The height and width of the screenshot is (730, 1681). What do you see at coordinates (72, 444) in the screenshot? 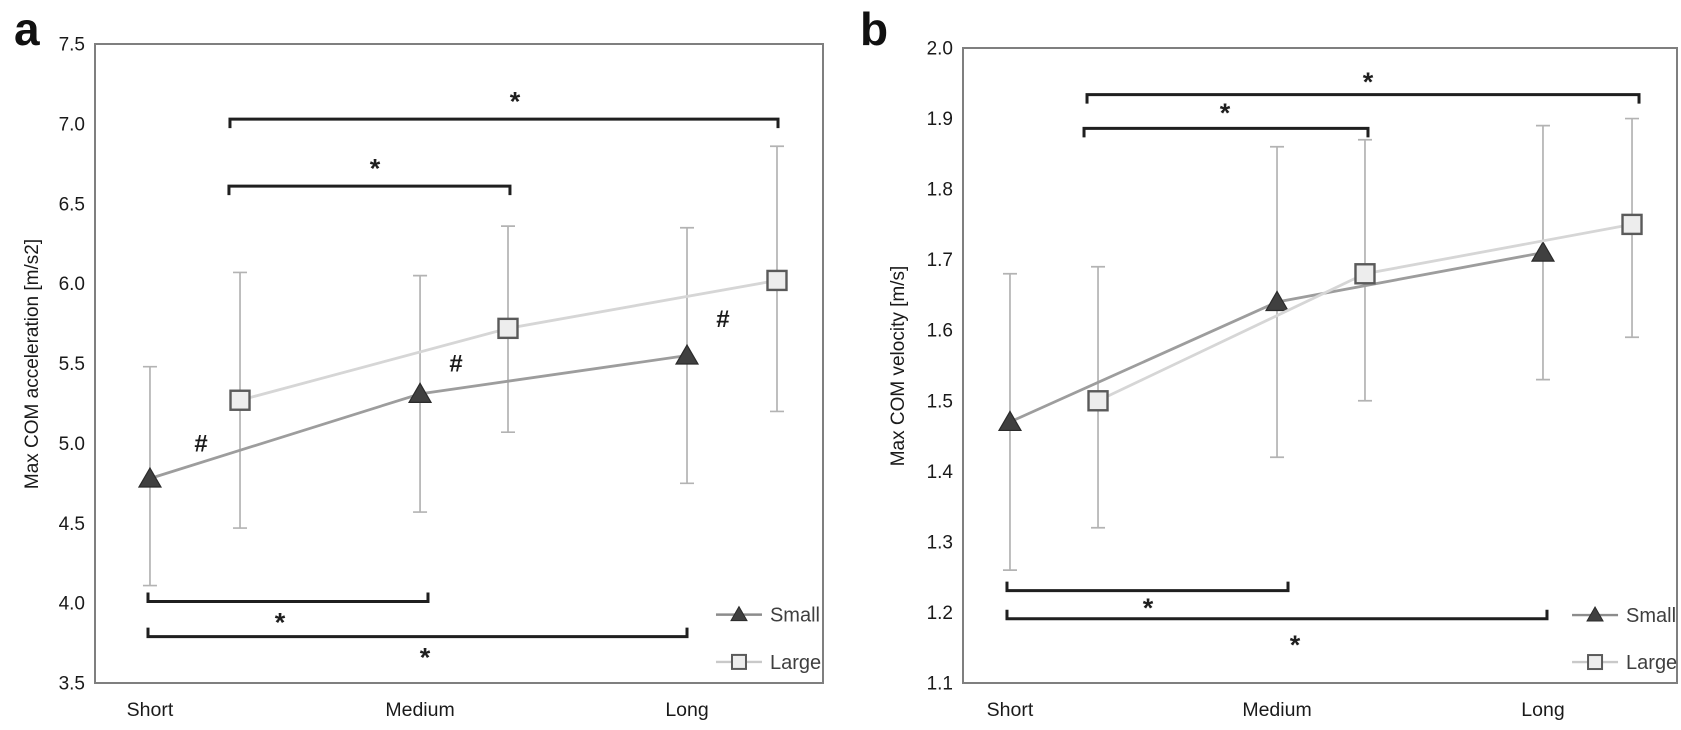
I see `y-tick-label: 5.0` at bounding box center [72, 444].